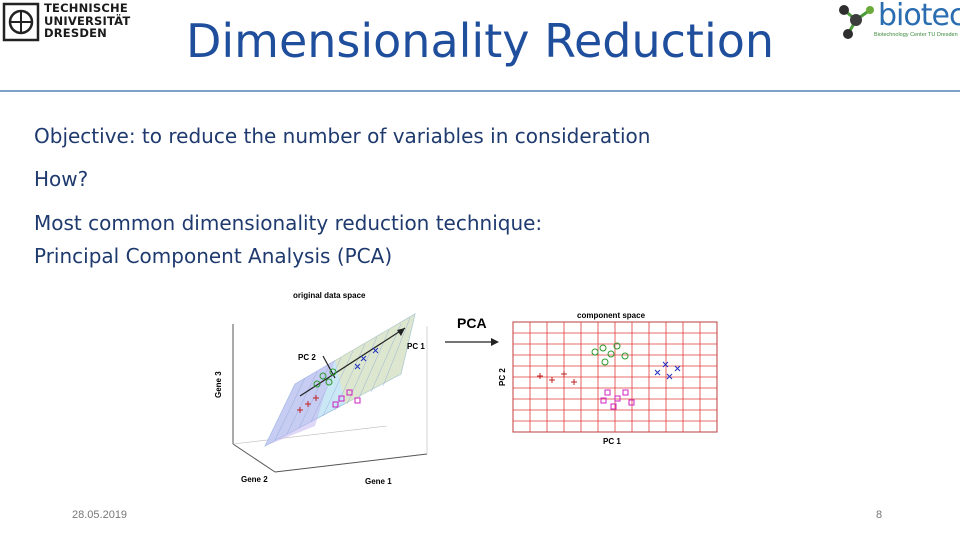 This screenshot has width=960, height=540. I want to click on component-space-title: component space, so click(611, 315).